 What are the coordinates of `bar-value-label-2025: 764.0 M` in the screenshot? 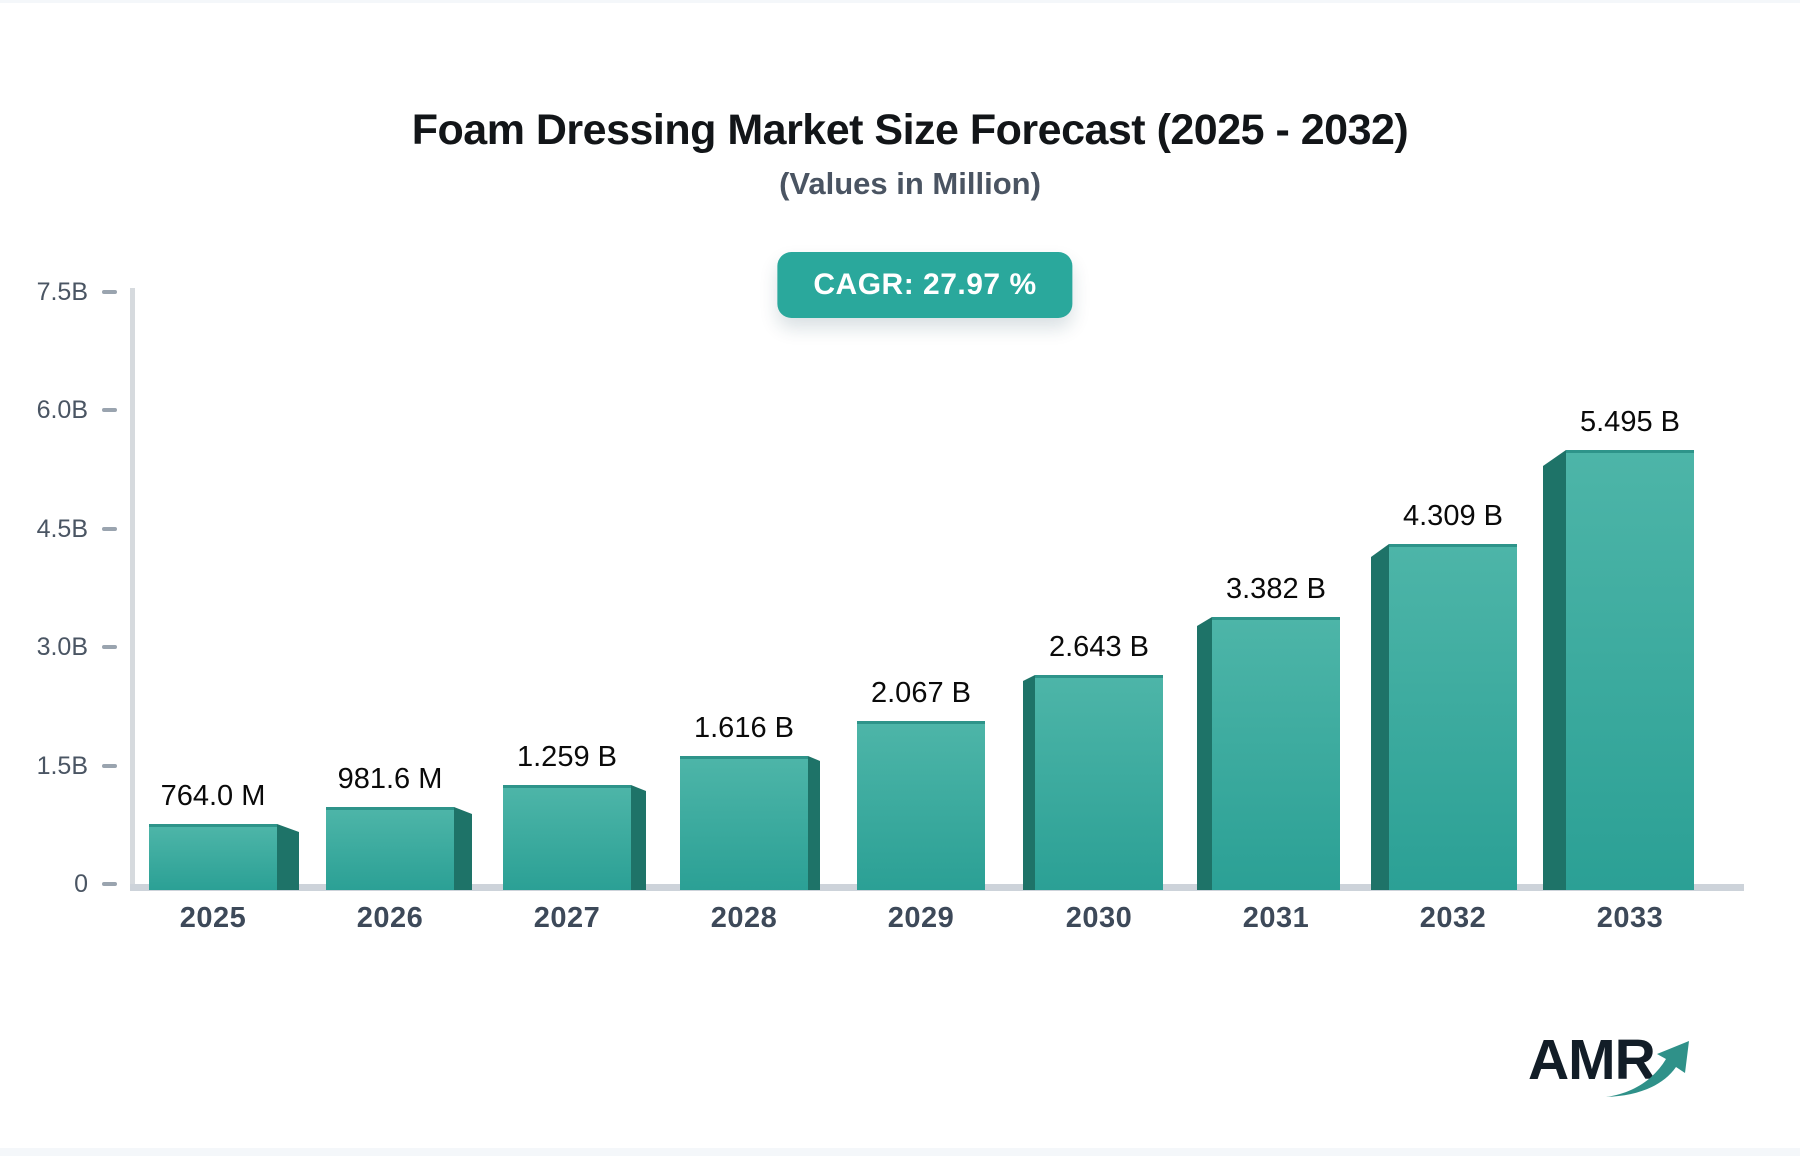 It's located at (213, 796).